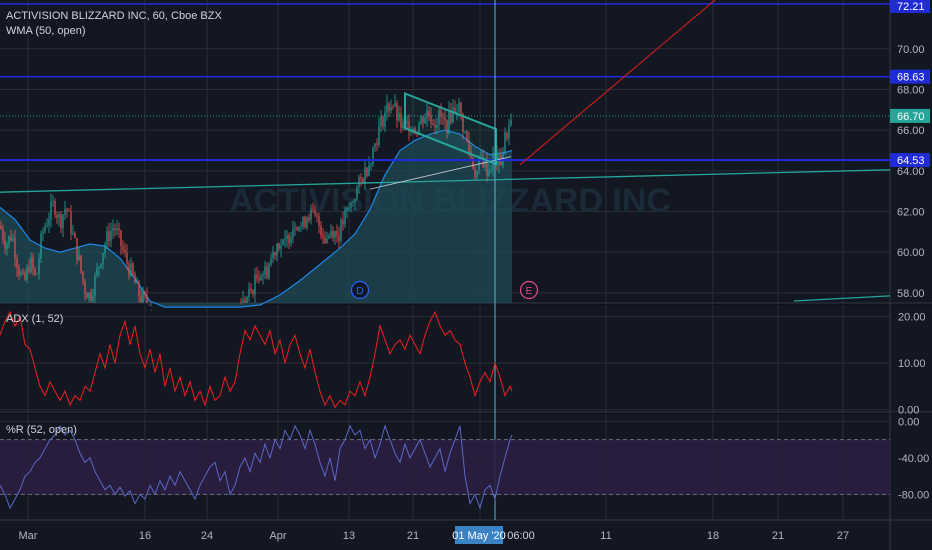 This screenshot has width=932, height=550. Describe the element at coordinates (450, 129) in the screenshot. I see `channel-drawing` at that location.